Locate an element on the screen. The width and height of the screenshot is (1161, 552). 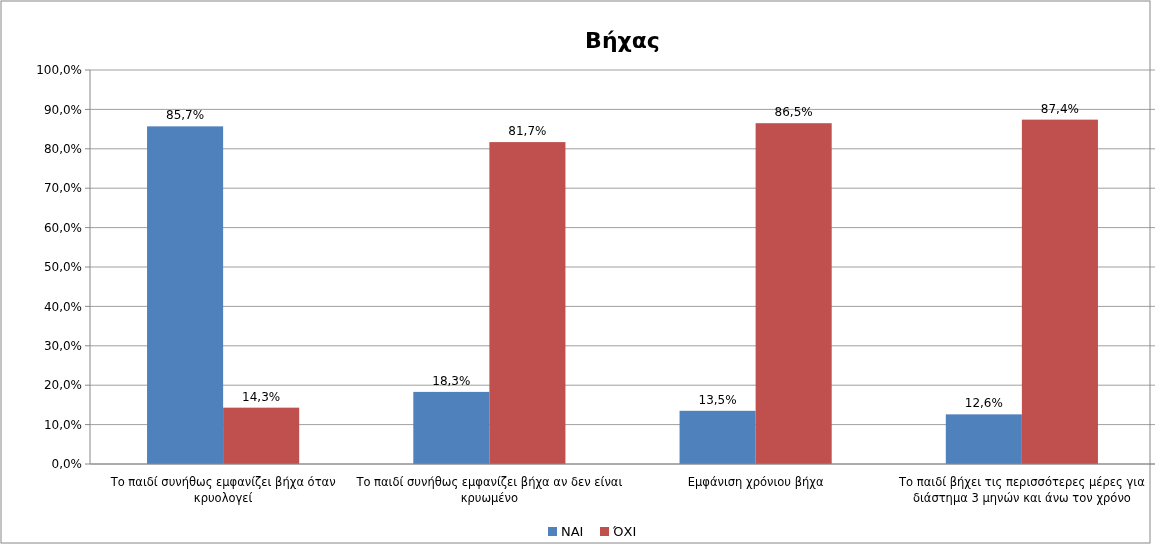
x-tick-label: Το παιδί βήχει τις περισσότερες μέρες για διάστημα 3 μηνών και άνω τον χρόνο is located at coordinates (1022, 490).